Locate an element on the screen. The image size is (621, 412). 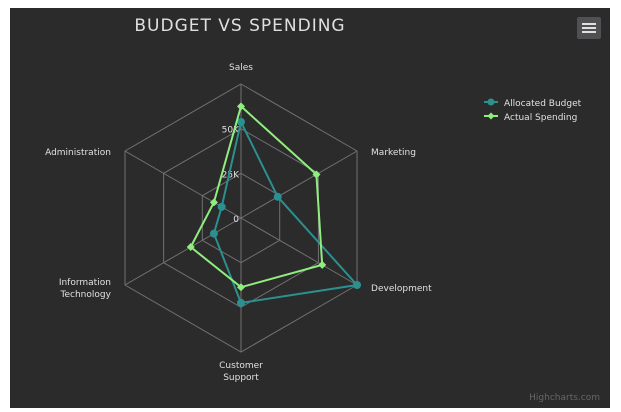
legend-item-label: Actual Spending is located at coordinates (540, 118).